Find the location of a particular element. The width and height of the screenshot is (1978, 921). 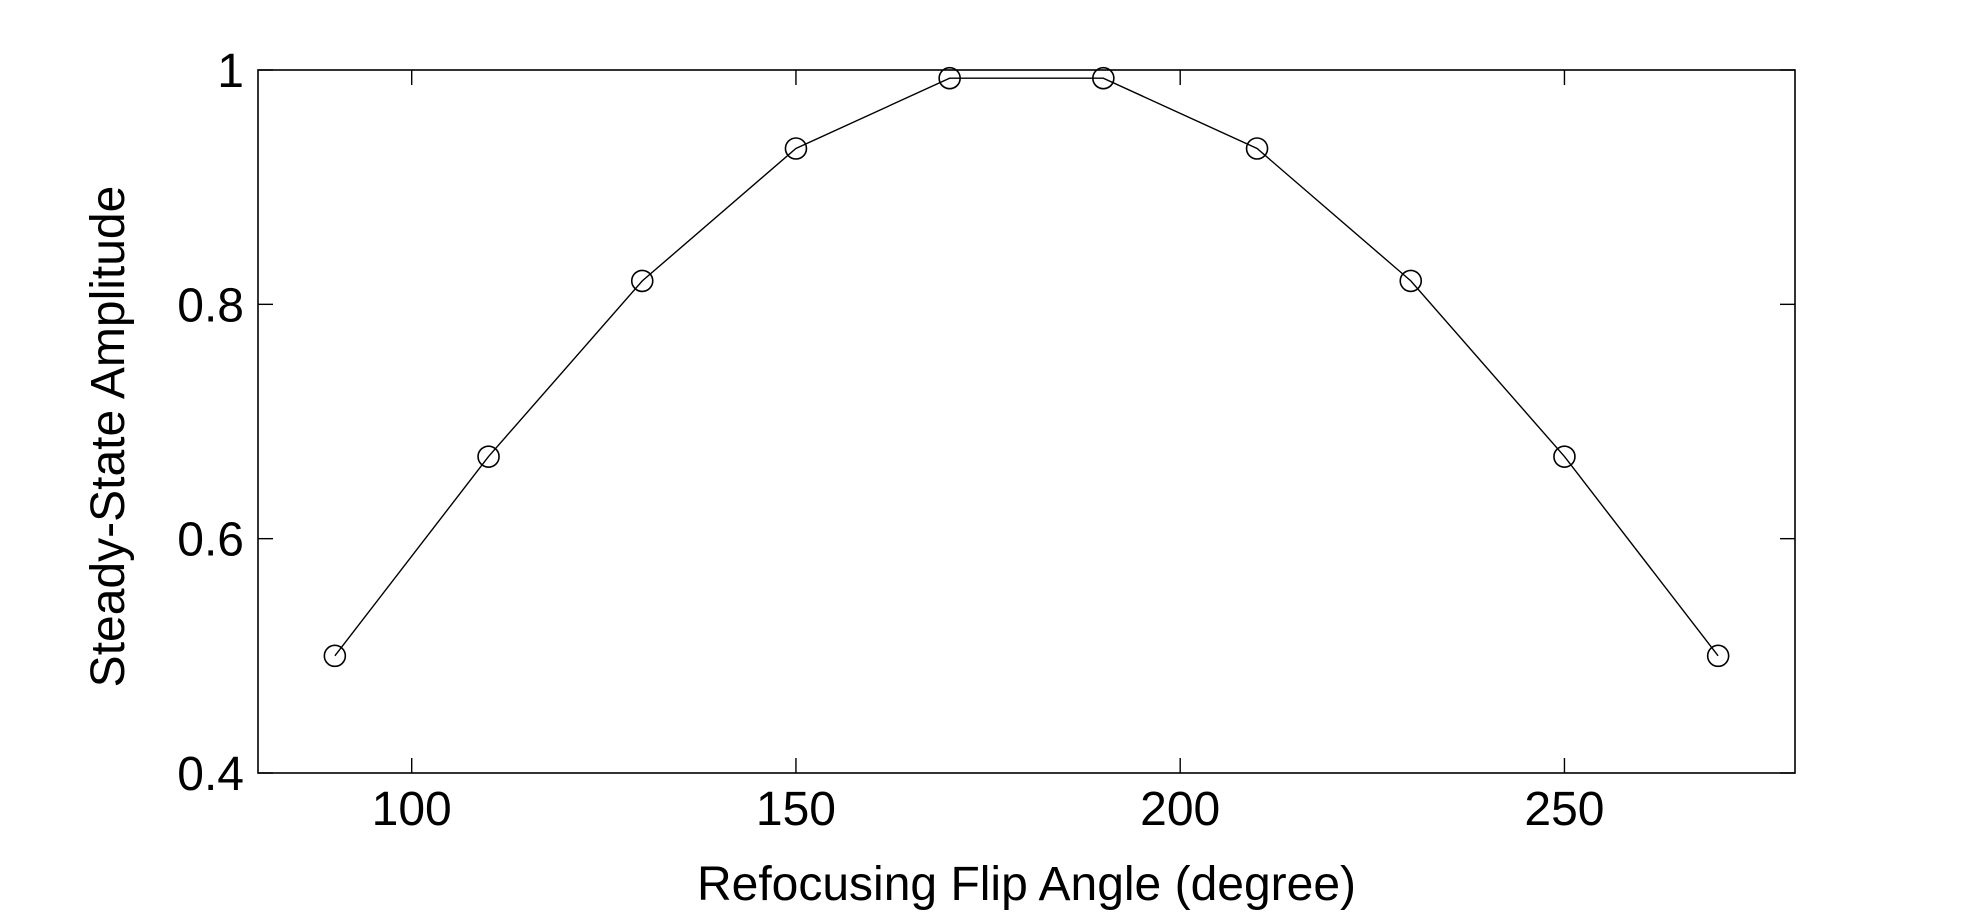

x-tick-label: 100 is located at coordinates (412, 809).